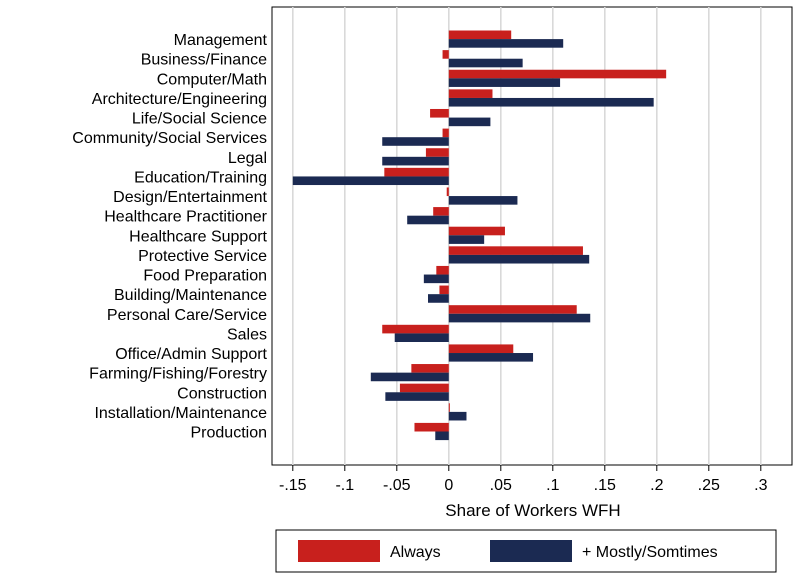 This screenshot has height=578, width=800. I want to click on x-tick-label: .1, so click(552, 485).